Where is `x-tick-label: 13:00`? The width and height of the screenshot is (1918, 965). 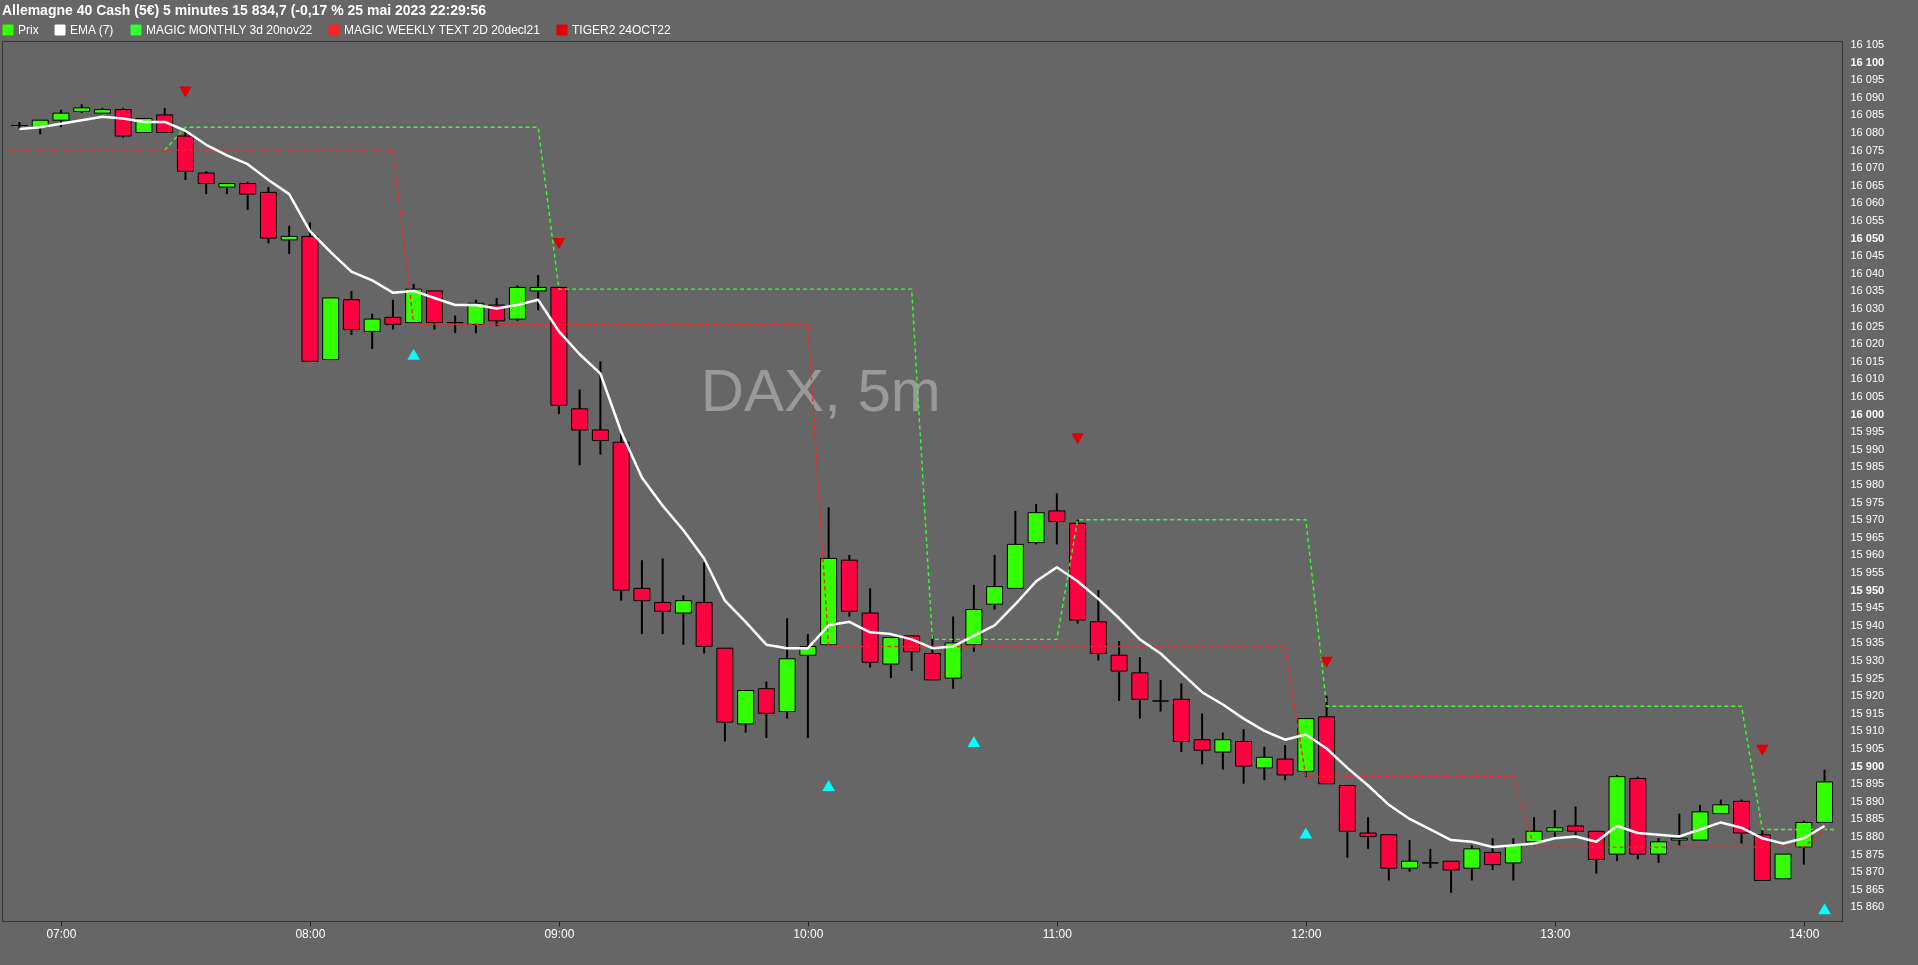
x-tick-label: 13:00 is located at coordinates (1555, 933).